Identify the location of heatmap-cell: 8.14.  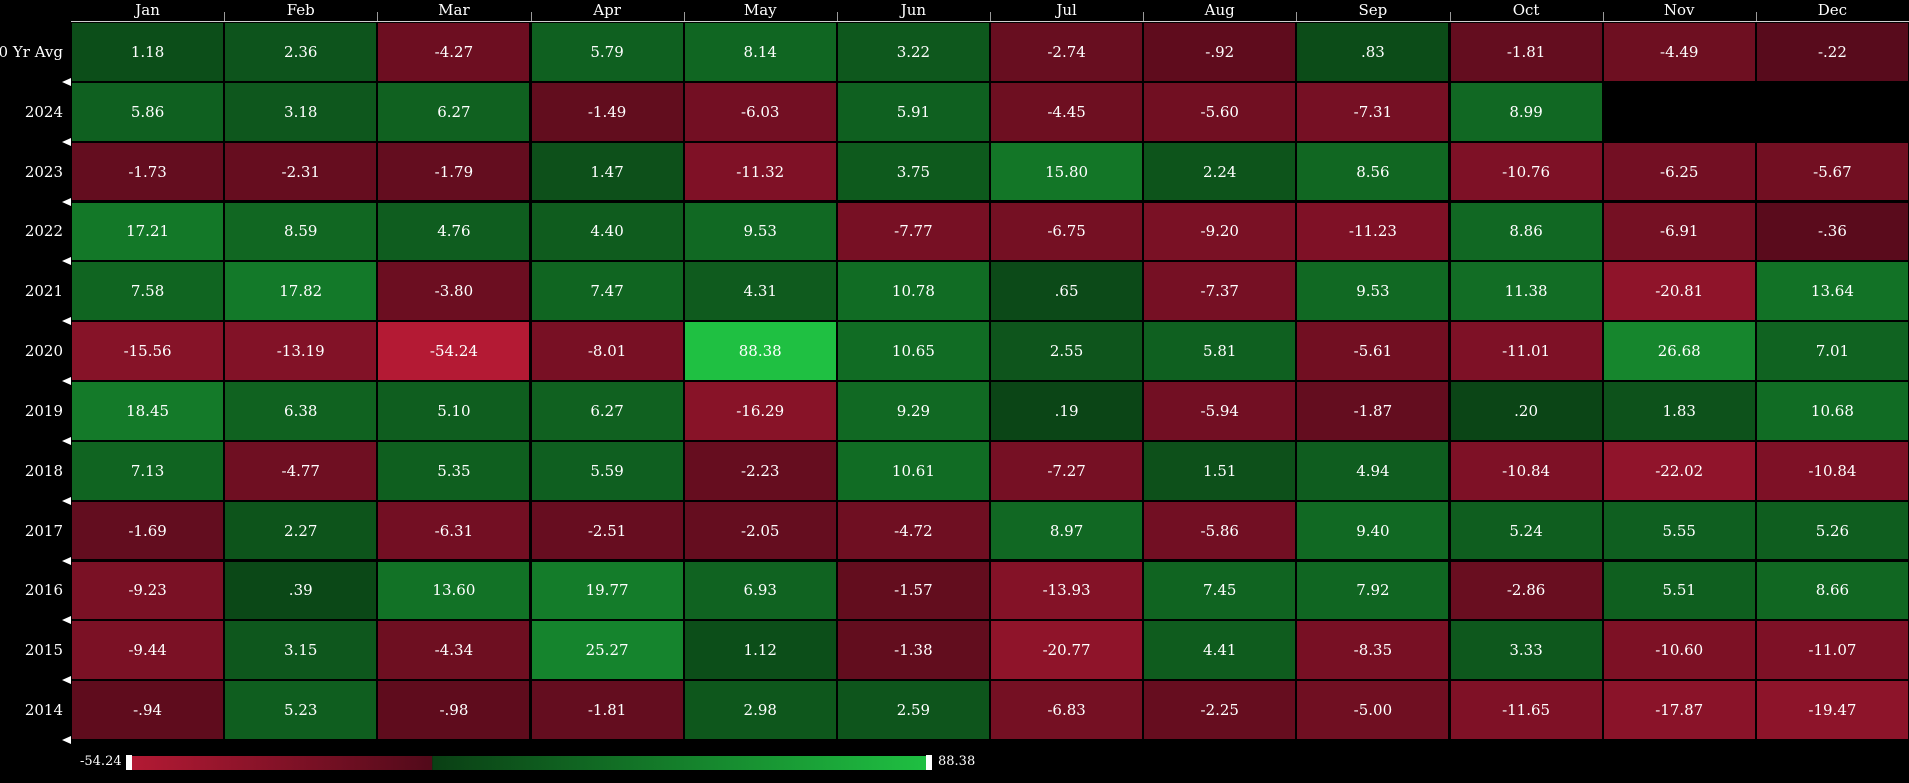
(760, 52).